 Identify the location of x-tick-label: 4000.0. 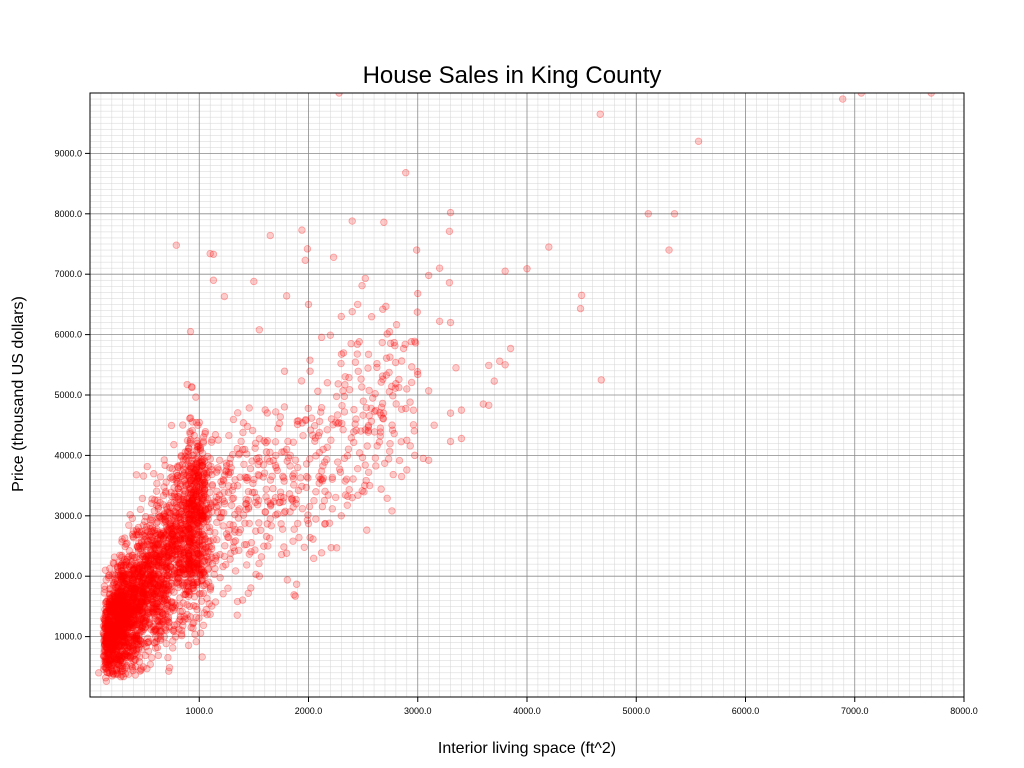
(527, 711).